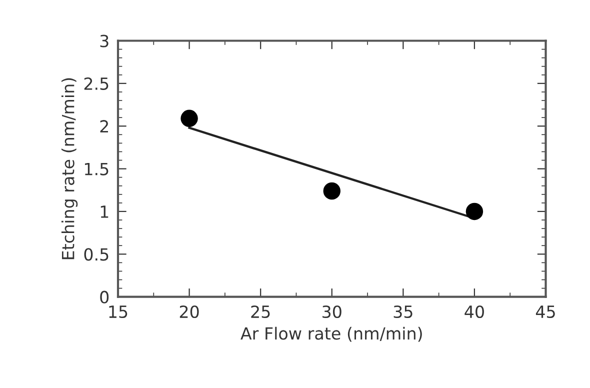 The width and height of the screenshot is (590, 388). Describe the element at coordinates (545, 312) in the screenshot. I see `x-tick-label: 45` at that location.